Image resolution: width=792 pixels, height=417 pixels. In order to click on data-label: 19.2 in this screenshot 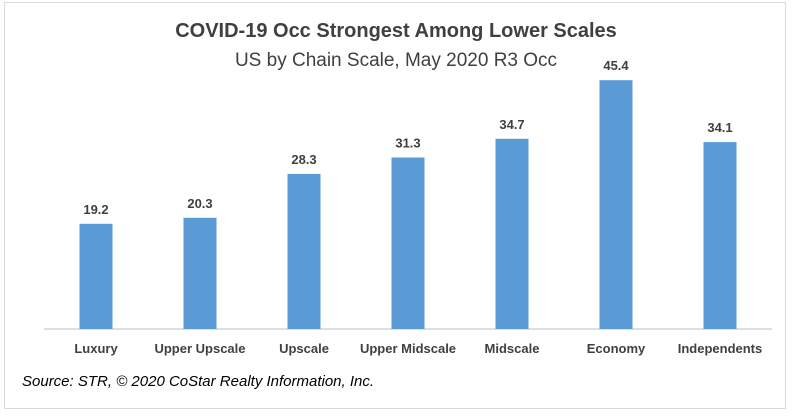, I will do `click(95, 209)`.